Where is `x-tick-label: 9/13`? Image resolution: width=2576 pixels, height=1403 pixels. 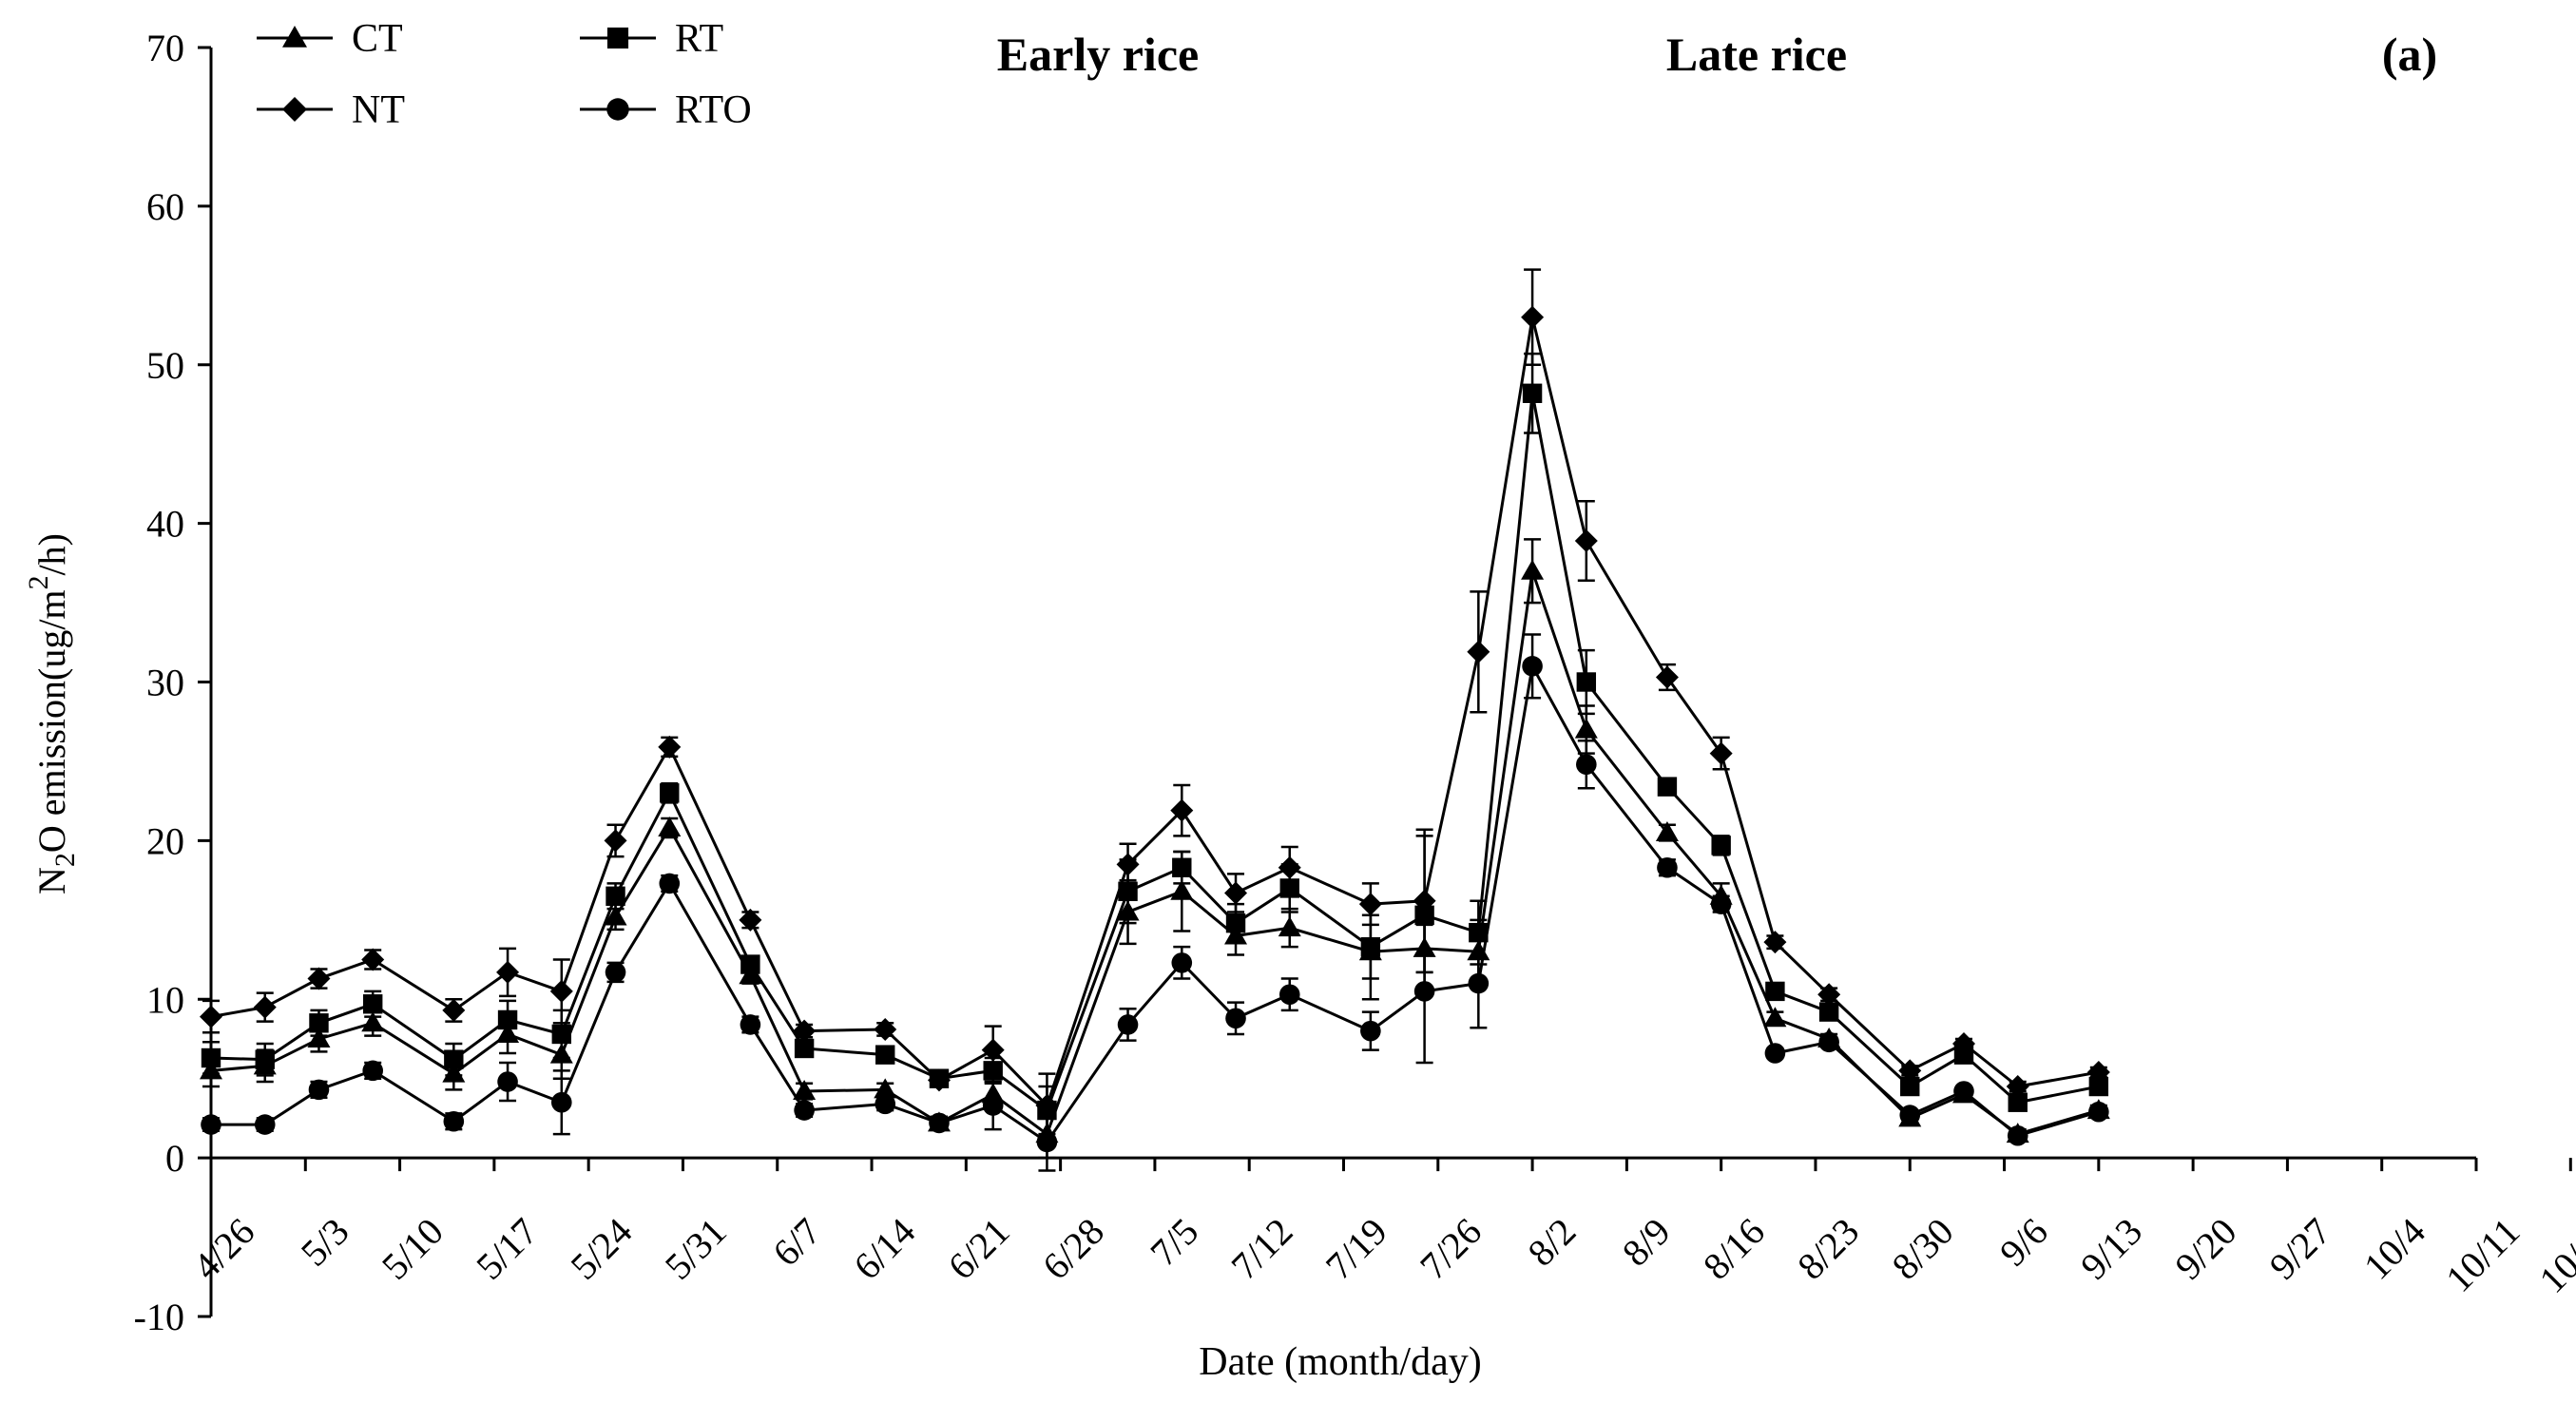
x-tick-label: 9/13 is located at coordinates (2111, 1249).